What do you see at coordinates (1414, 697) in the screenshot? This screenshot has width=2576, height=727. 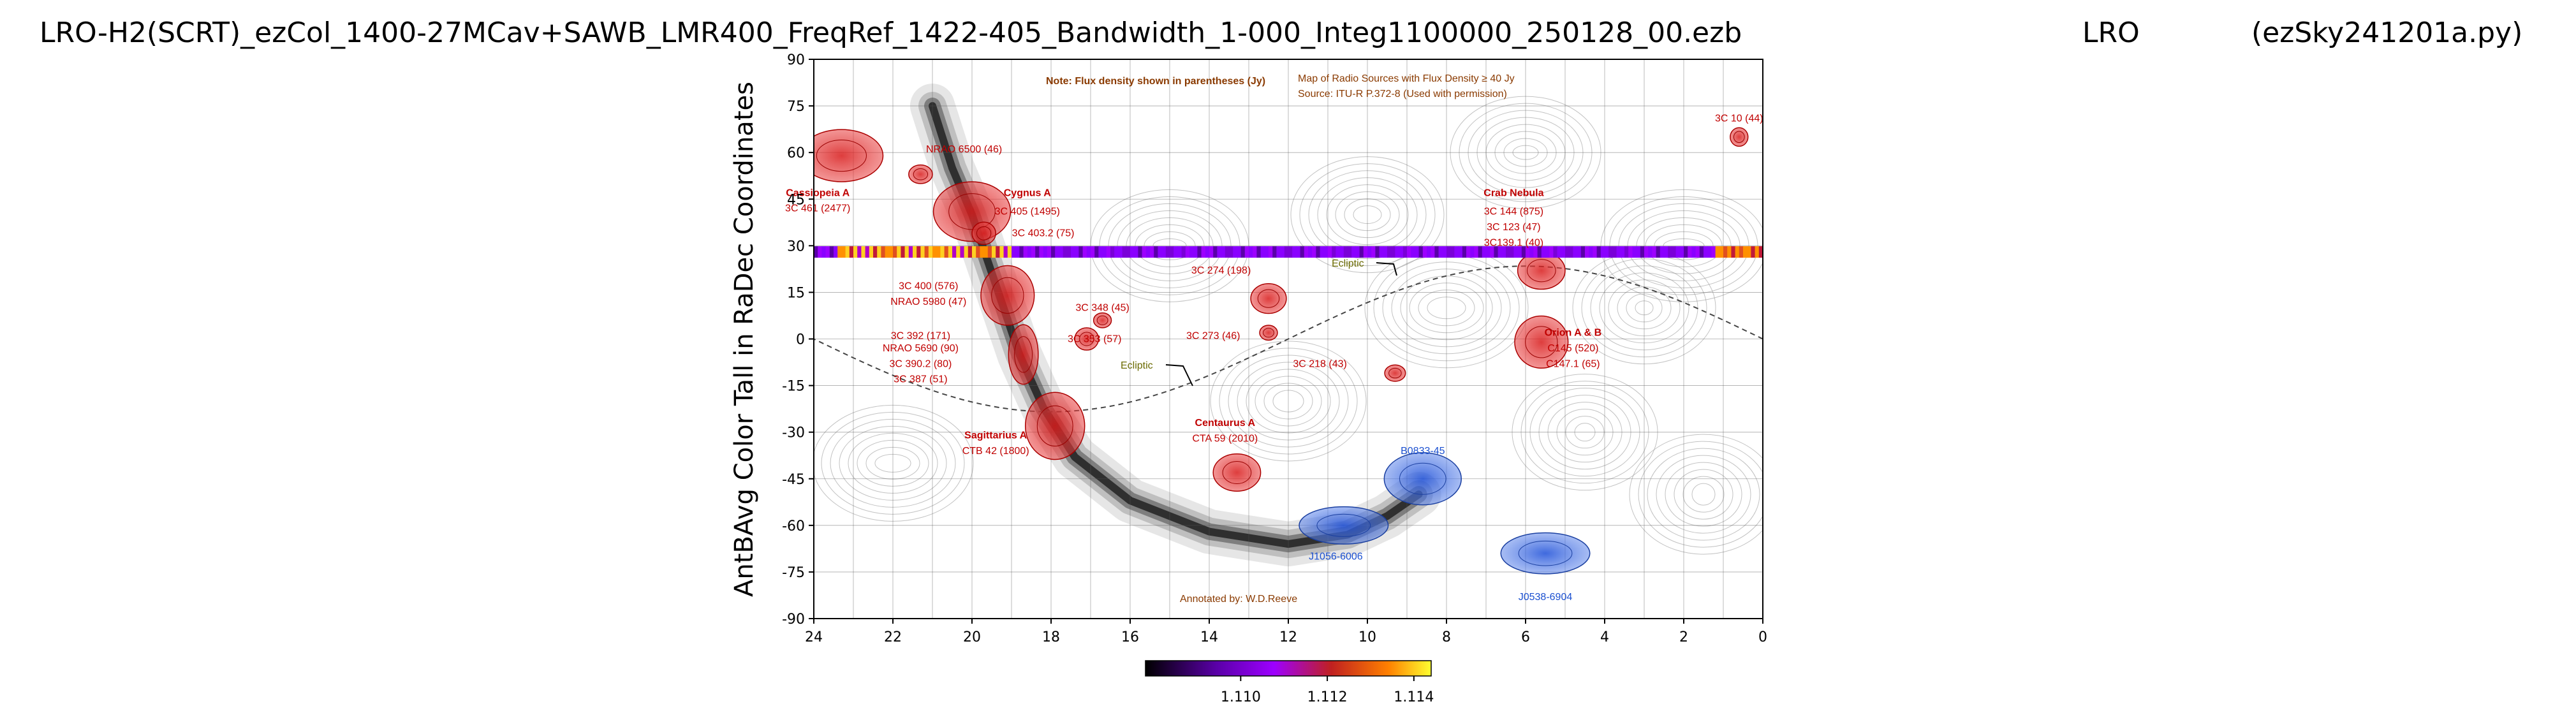 I see `colorbar-tick-label: 1.114` at bounding box center [1414, 697].